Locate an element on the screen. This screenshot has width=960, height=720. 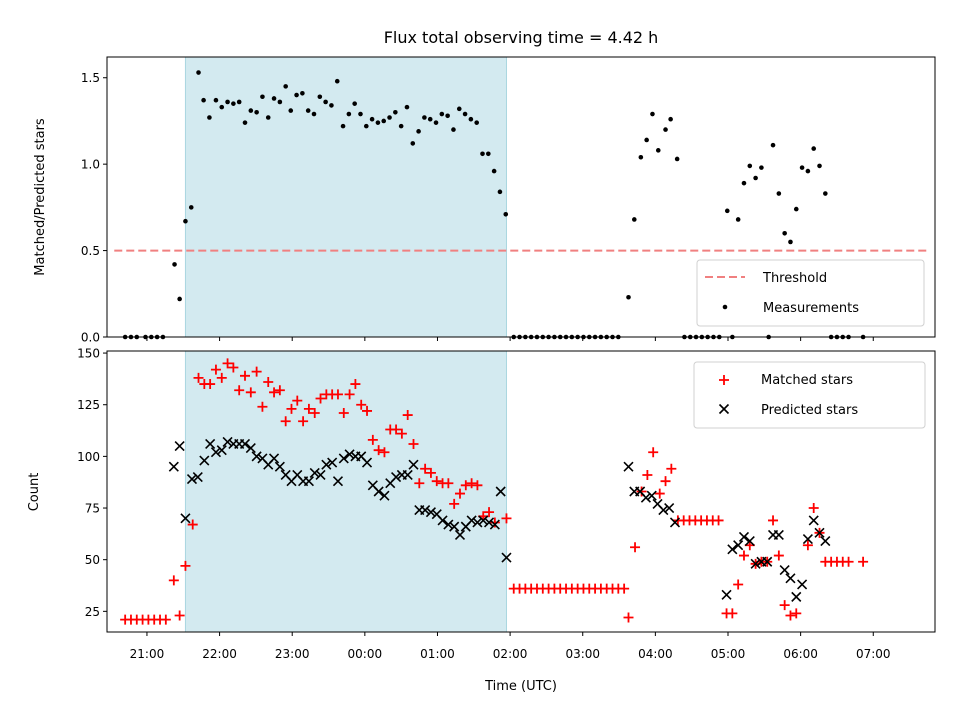
y-tick-label: 75 is located at coordinates (92, 509).